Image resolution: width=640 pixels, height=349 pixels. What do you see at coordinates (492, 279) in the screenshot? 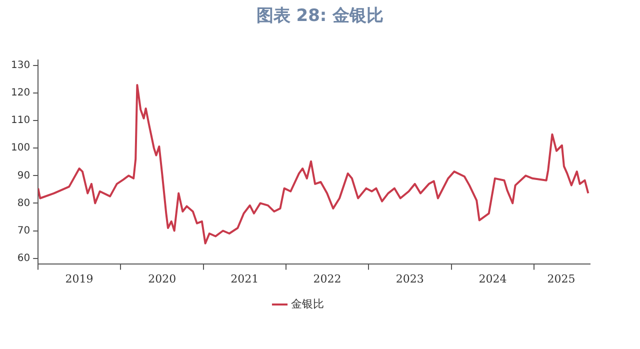
I see `x-tick-label: 2024` at bounding box center [492, 279].